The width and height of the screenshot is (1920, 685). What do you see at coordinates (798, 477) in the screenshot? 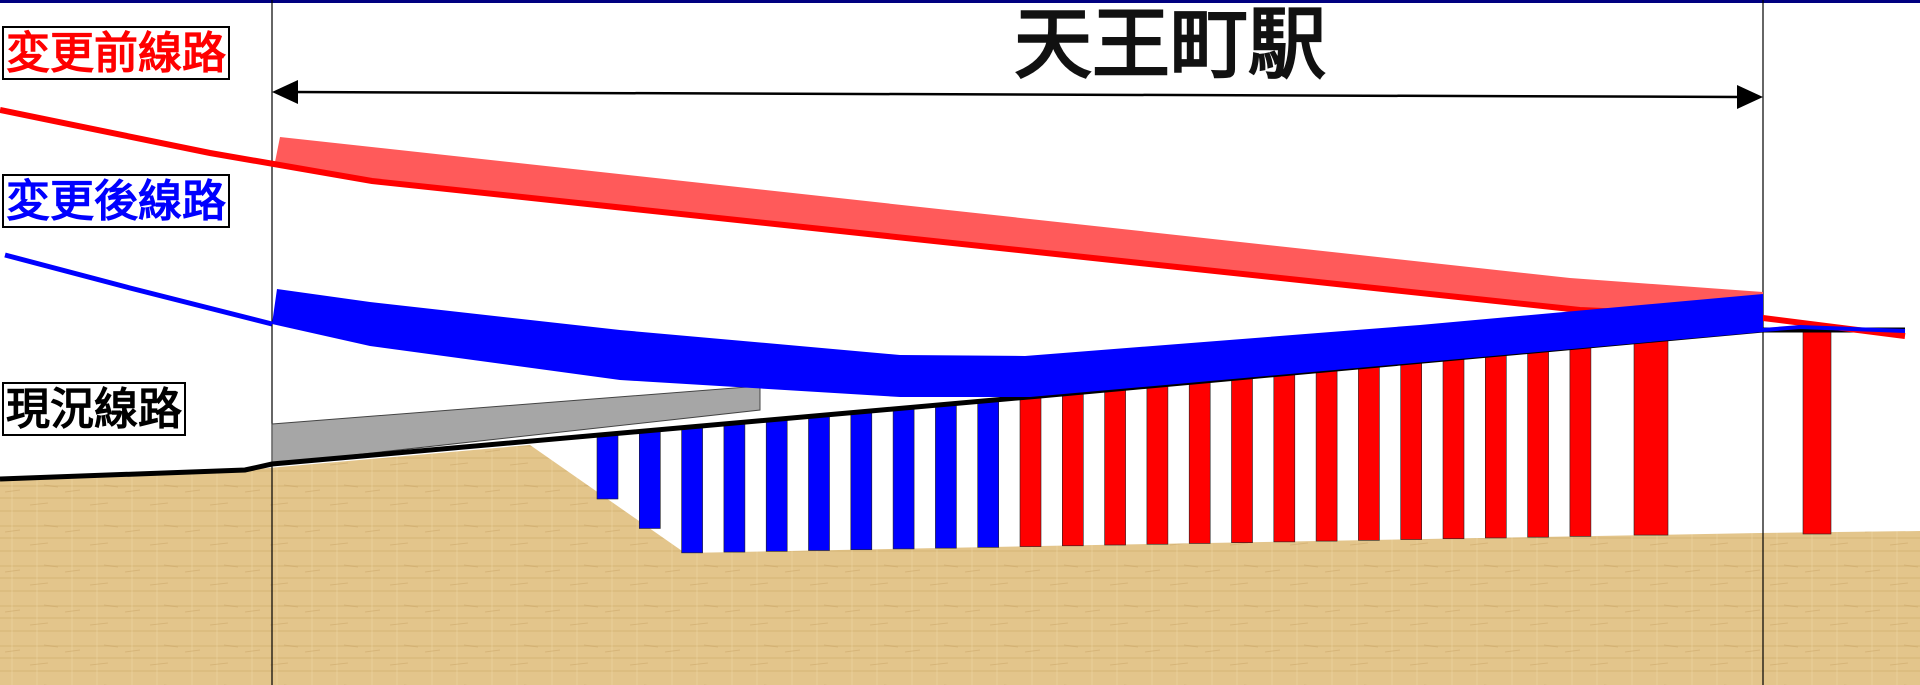
I see `blue-piers` at bounding box center [798, 477].